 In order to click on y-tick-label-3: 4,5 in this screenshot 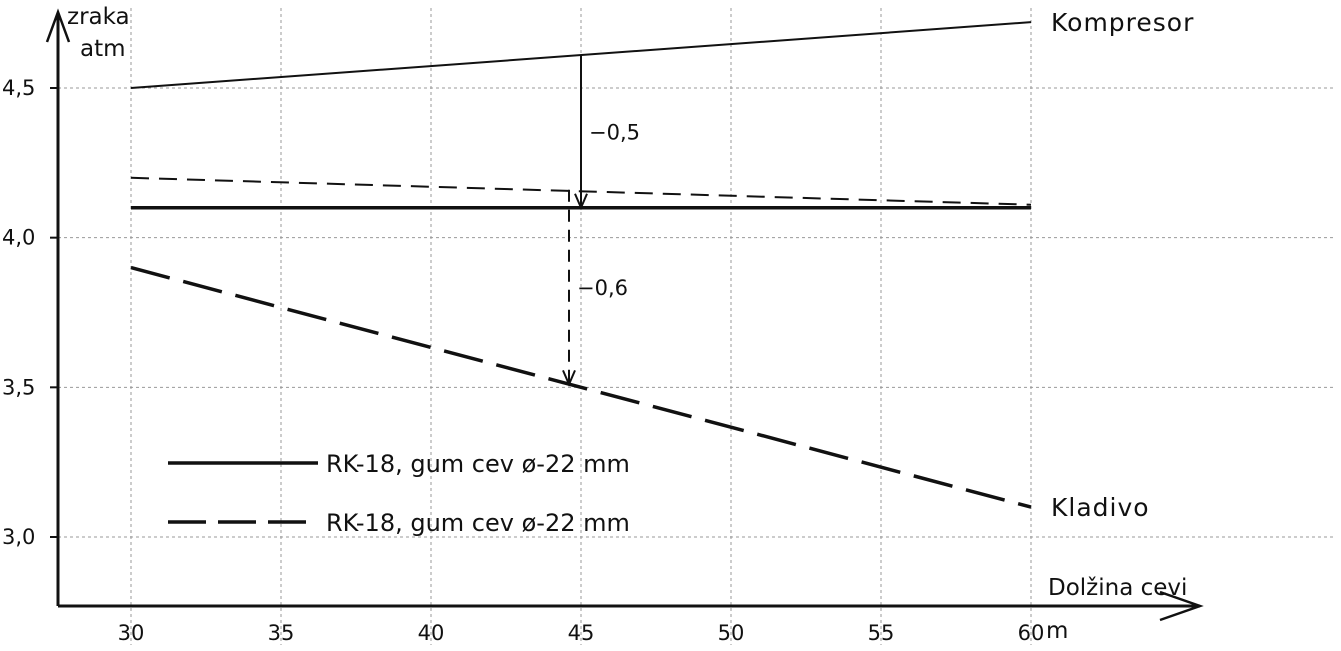, I will do `click(18, 88)`.